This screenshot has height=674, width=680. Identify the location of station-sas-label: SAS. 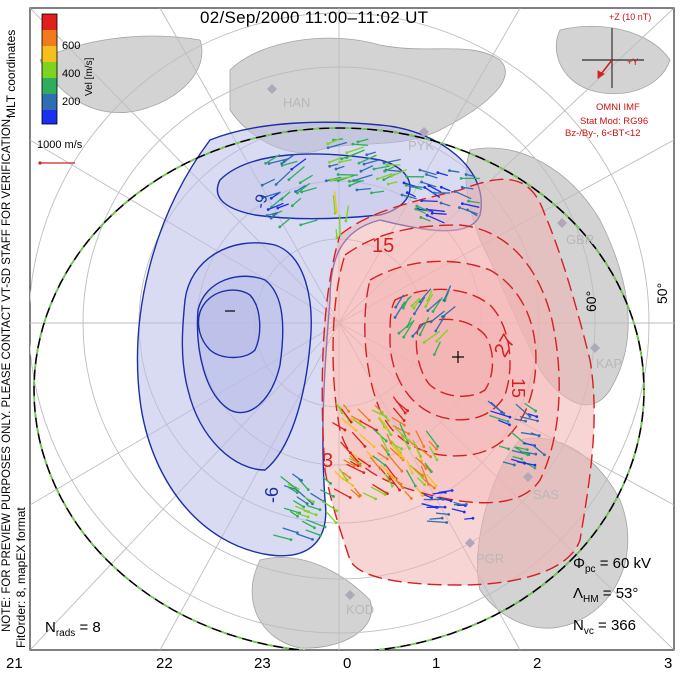
(546, 494).